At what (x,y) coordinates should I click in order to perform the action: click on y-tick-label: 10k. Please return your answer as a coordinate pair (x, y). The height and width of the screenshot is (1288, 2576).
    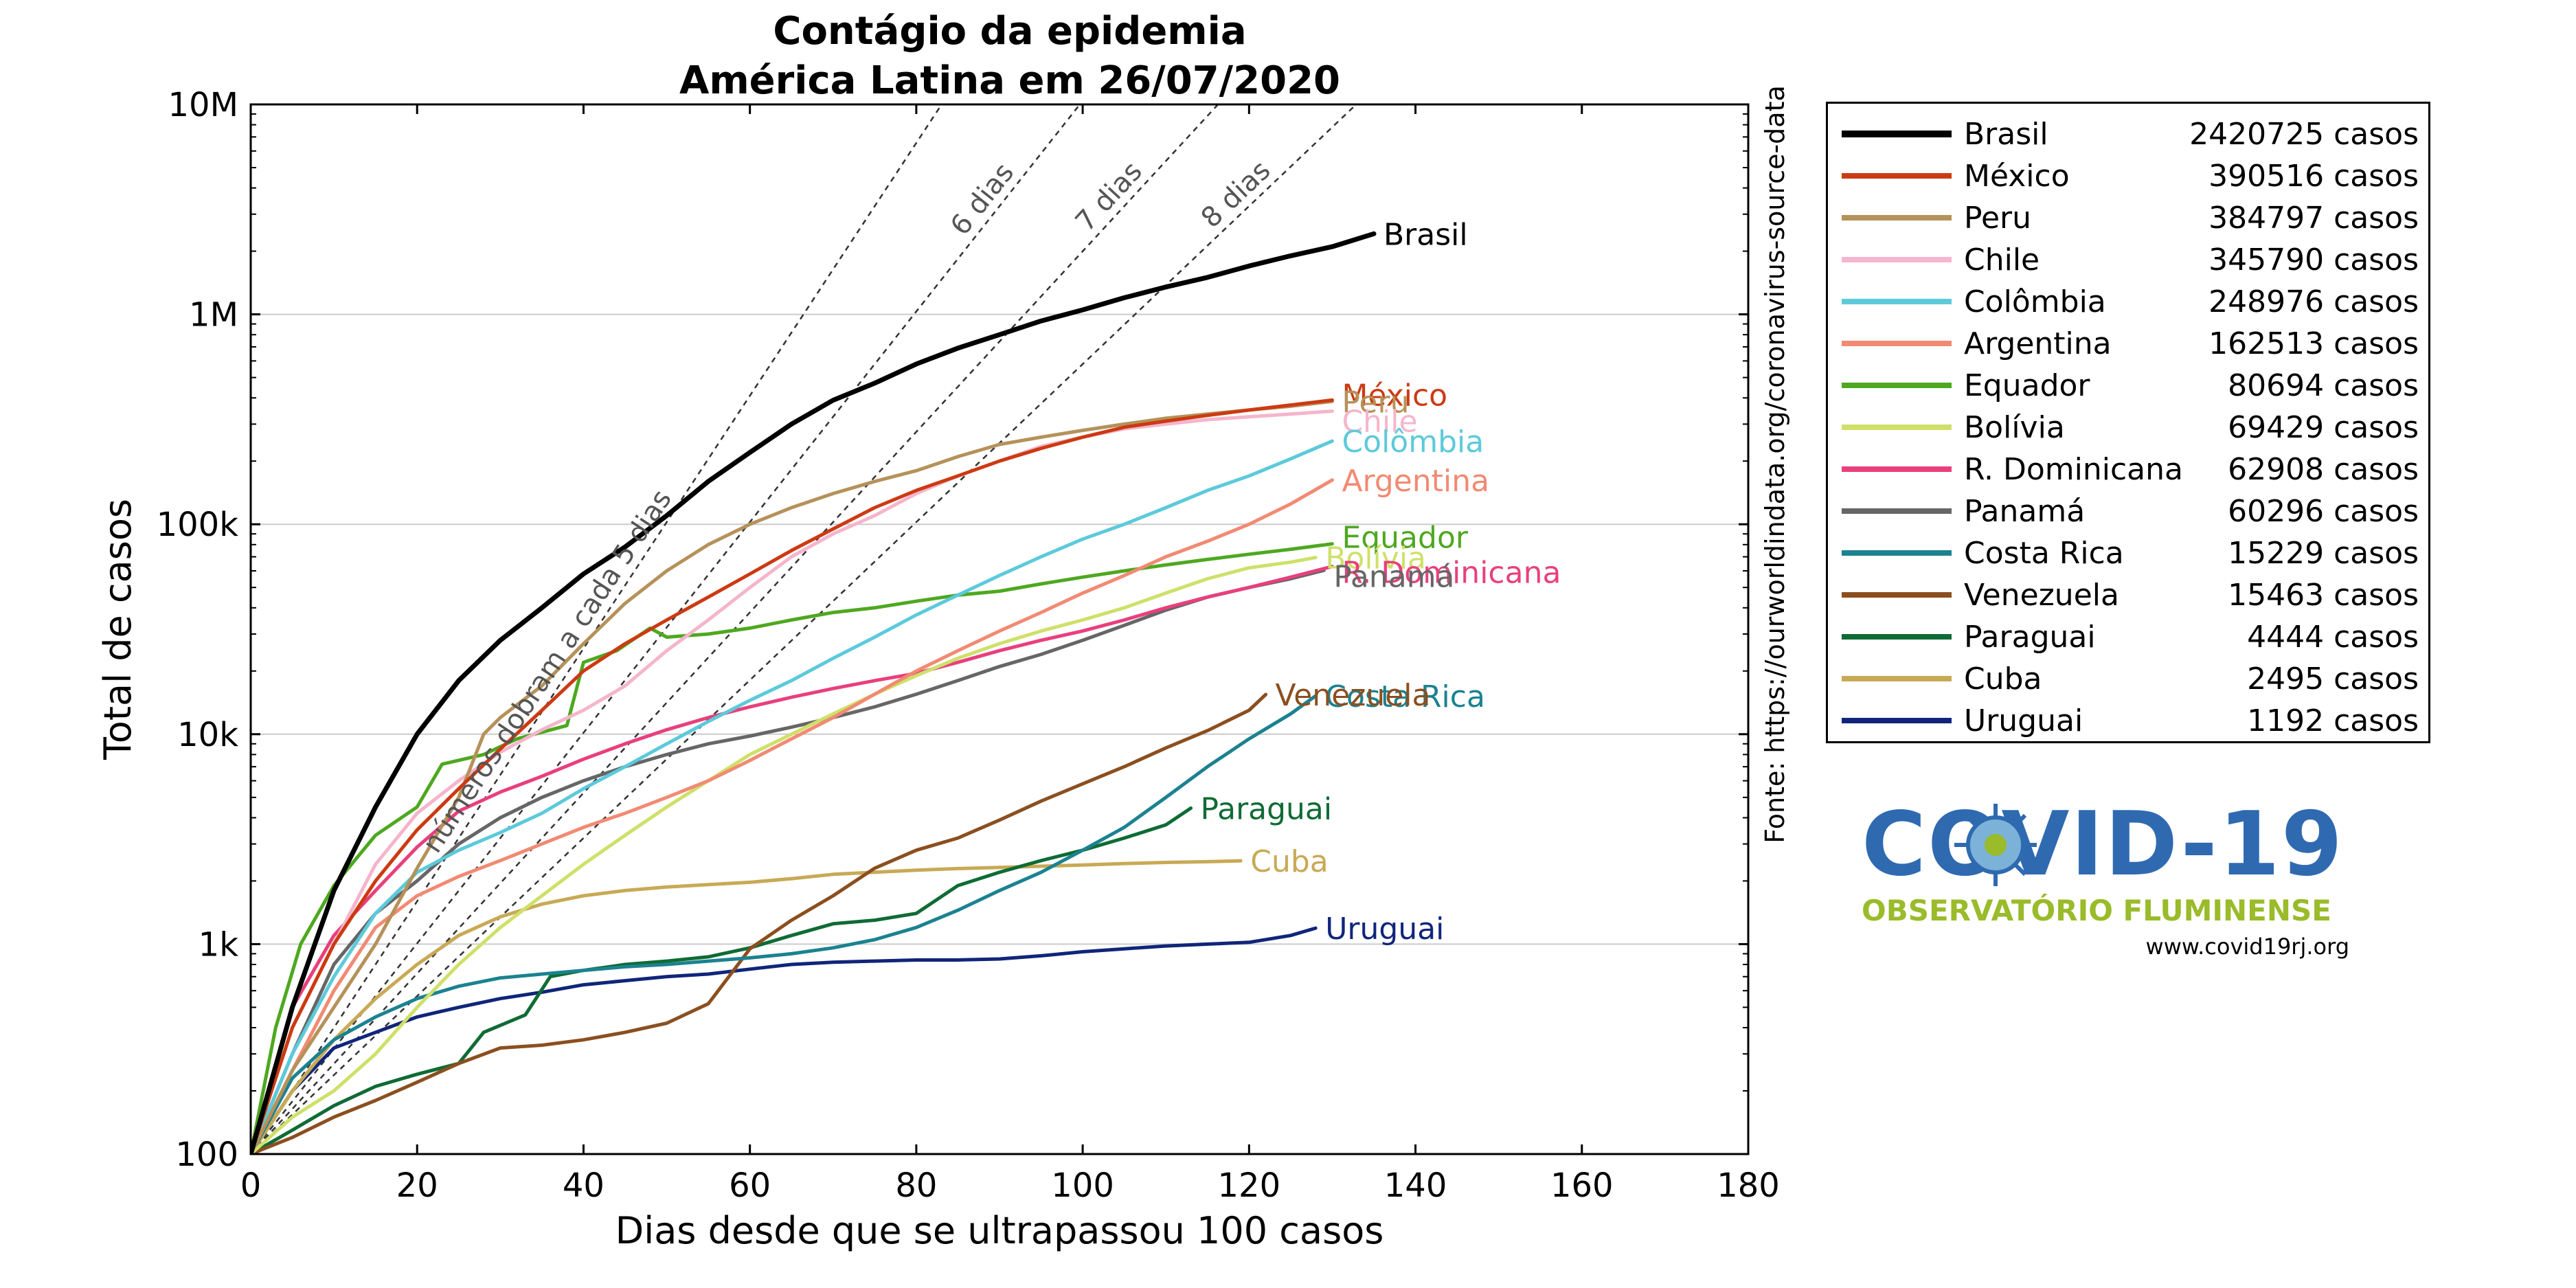
    Looking at the image, I should click on (207, 735).